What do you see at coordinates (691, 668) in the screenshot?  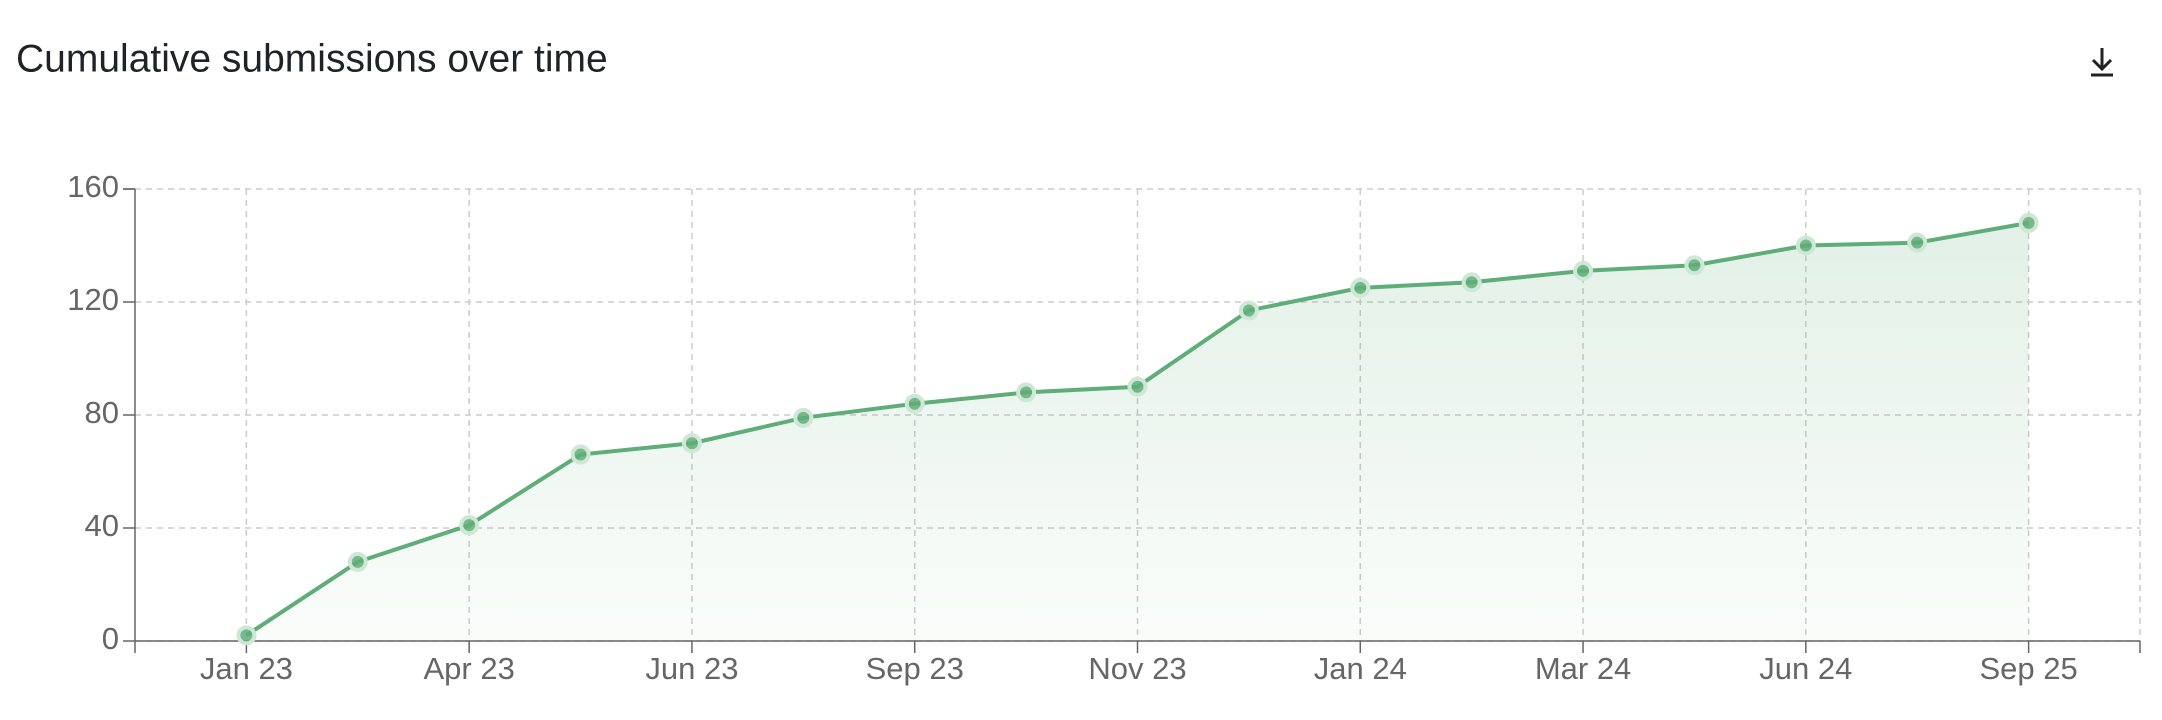 I see `x-tick-label: Jun 23` at bounding box center [691, 668].